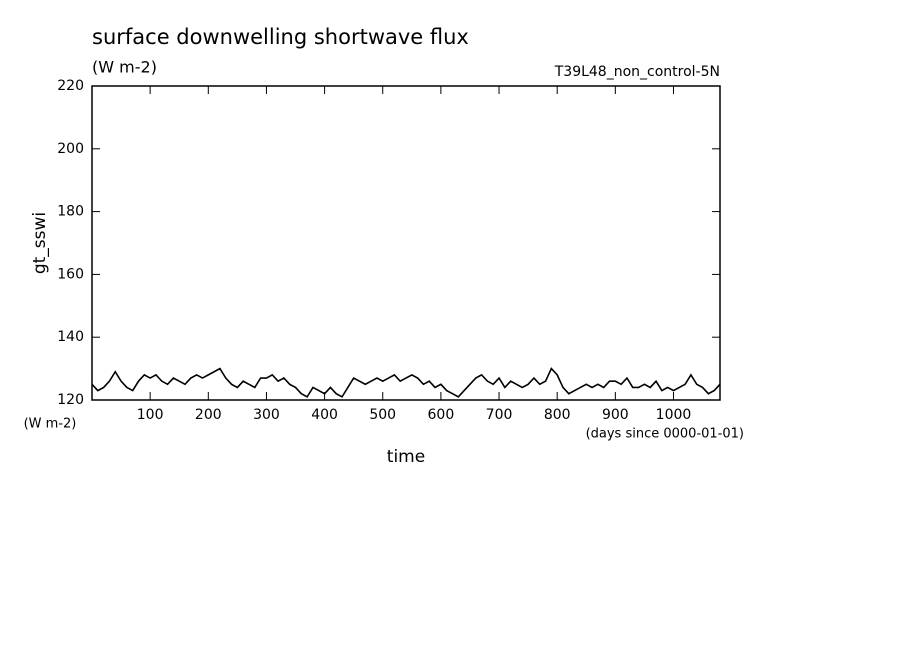 The height and width of the screenshot is (654, 904). I want to click on x-tick-label: 300, so click(266, 415).